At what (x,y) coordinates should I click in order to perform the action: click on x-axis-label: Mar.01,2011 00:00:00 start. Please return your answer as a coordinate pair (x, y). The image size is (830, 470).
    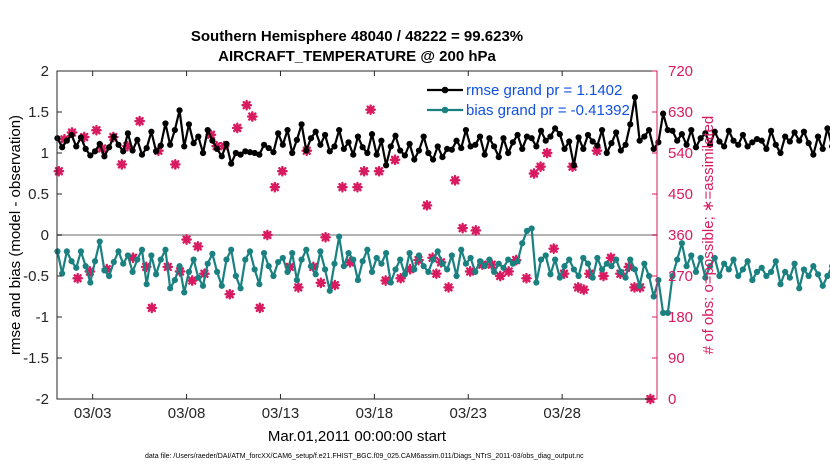
    Looking at the image, I should click on (357, 436).